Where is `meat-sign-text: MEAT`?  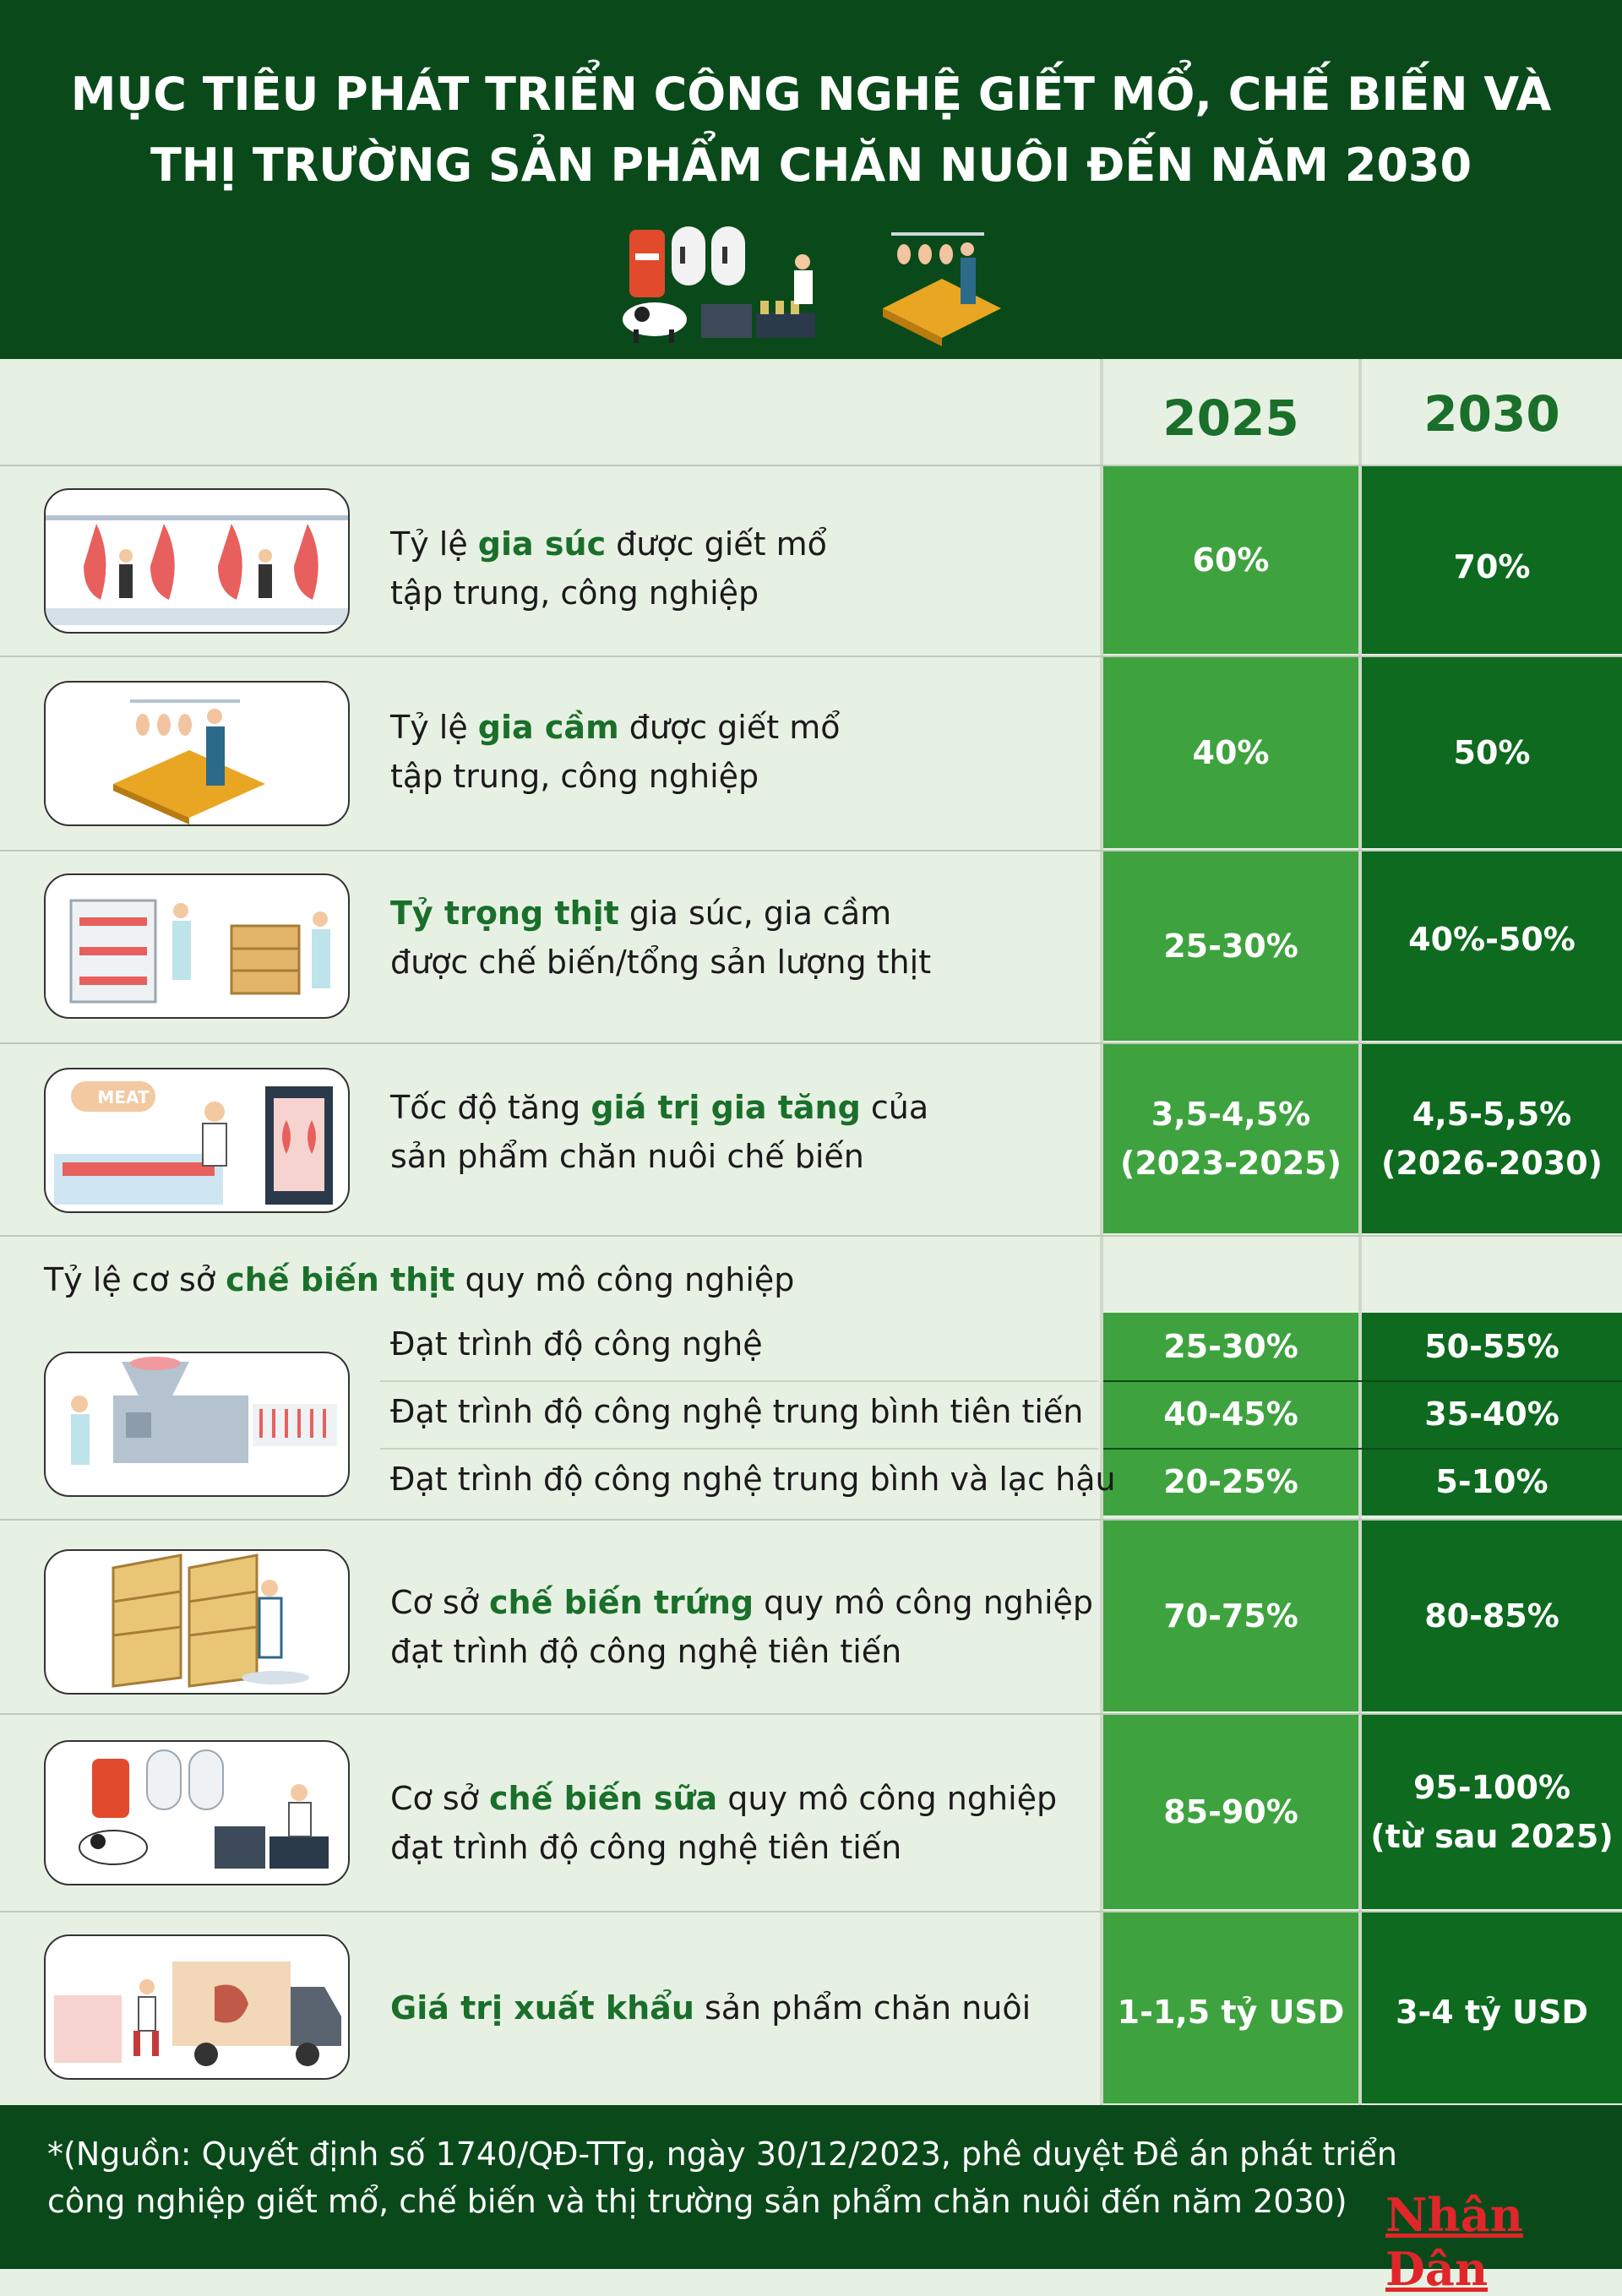
meat-sign-text: MEAT is located at coordinates (123, 1097).